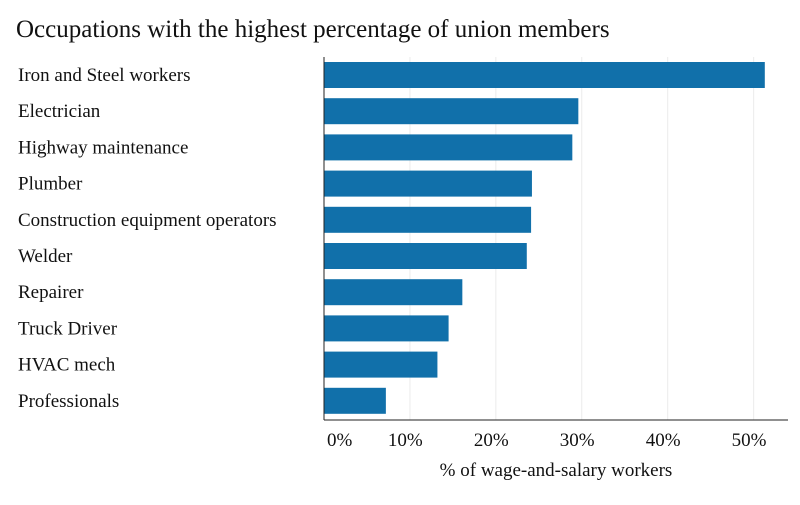  Describe the element at coordinates (103, 147) in the screenshot. I see `category-label: Highway maintenance` at that location.